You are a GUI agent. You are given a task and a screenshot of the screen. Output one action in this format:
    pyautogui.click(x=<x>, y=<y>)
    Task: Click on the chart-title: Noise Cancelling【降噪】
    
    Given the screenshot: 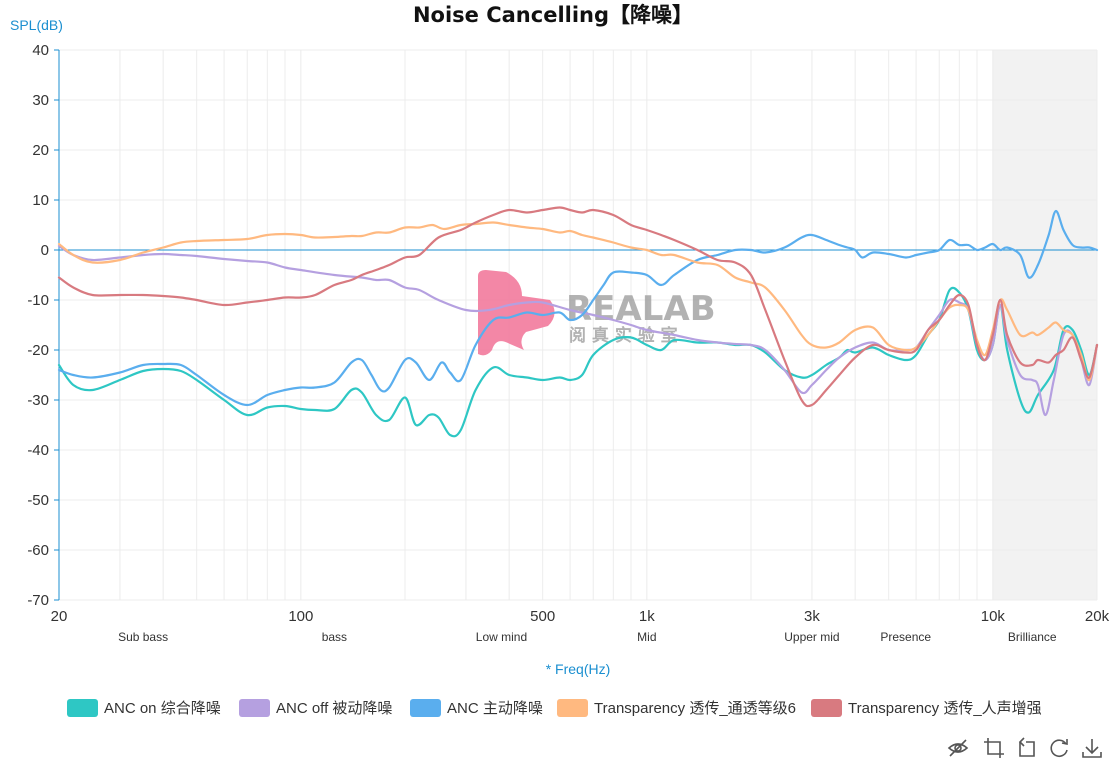 What is the action you would take?
    pyautogui.click(x=553, y=15)
    